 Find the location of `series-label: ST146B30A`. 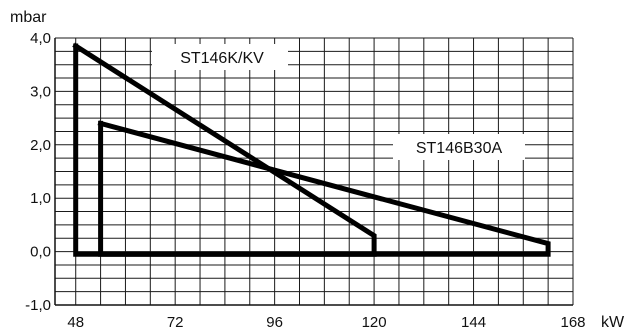

series-label: ST146B30A is located at coordinates (459, 148).